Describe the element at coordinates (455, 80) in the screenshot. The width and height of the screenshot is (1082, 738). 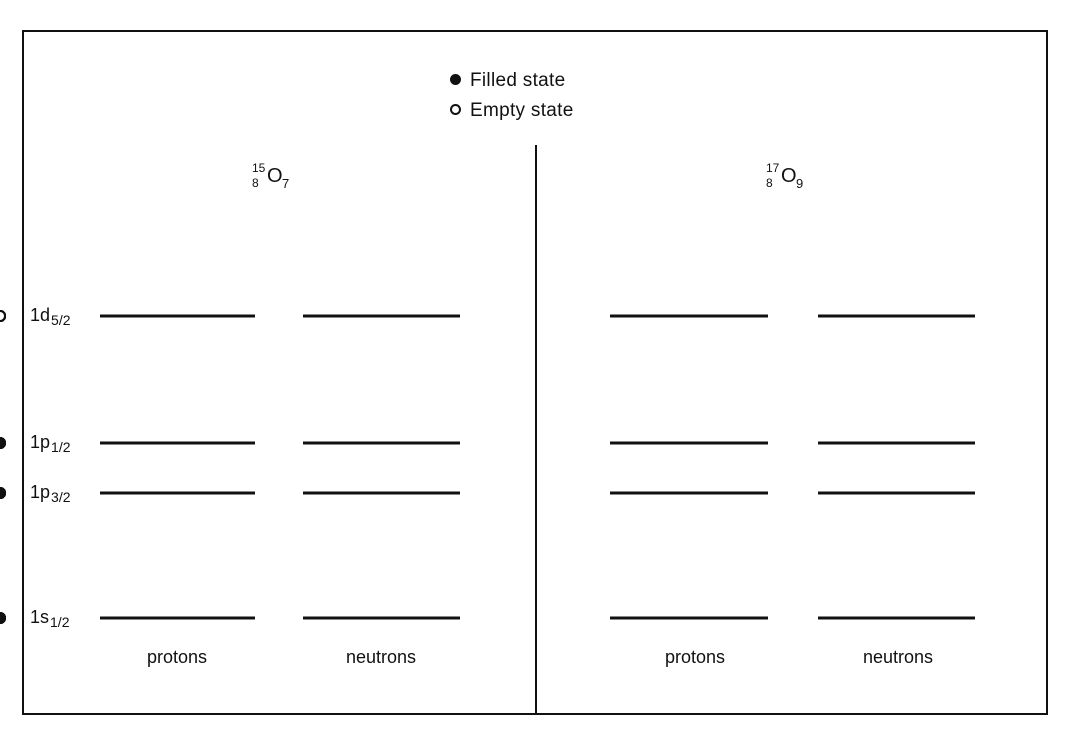
I see `filled-state-icon` at that location.